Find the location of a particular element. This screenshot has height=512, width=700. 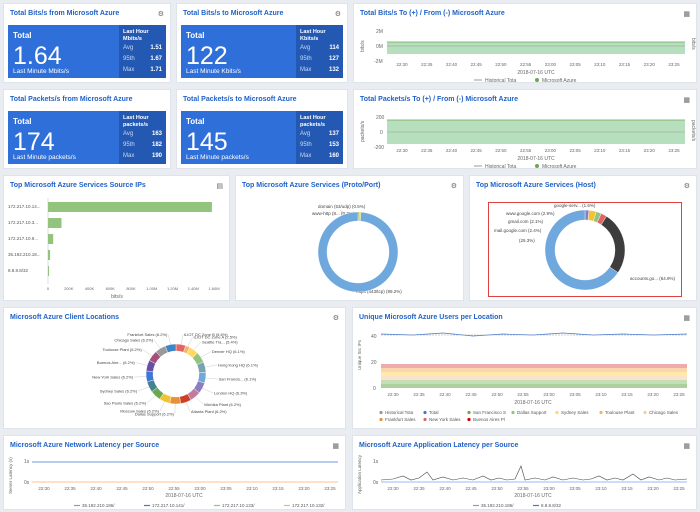

panel-title: Top Microsoft Azure Services Source IPs is located at coordinates (78, 185).